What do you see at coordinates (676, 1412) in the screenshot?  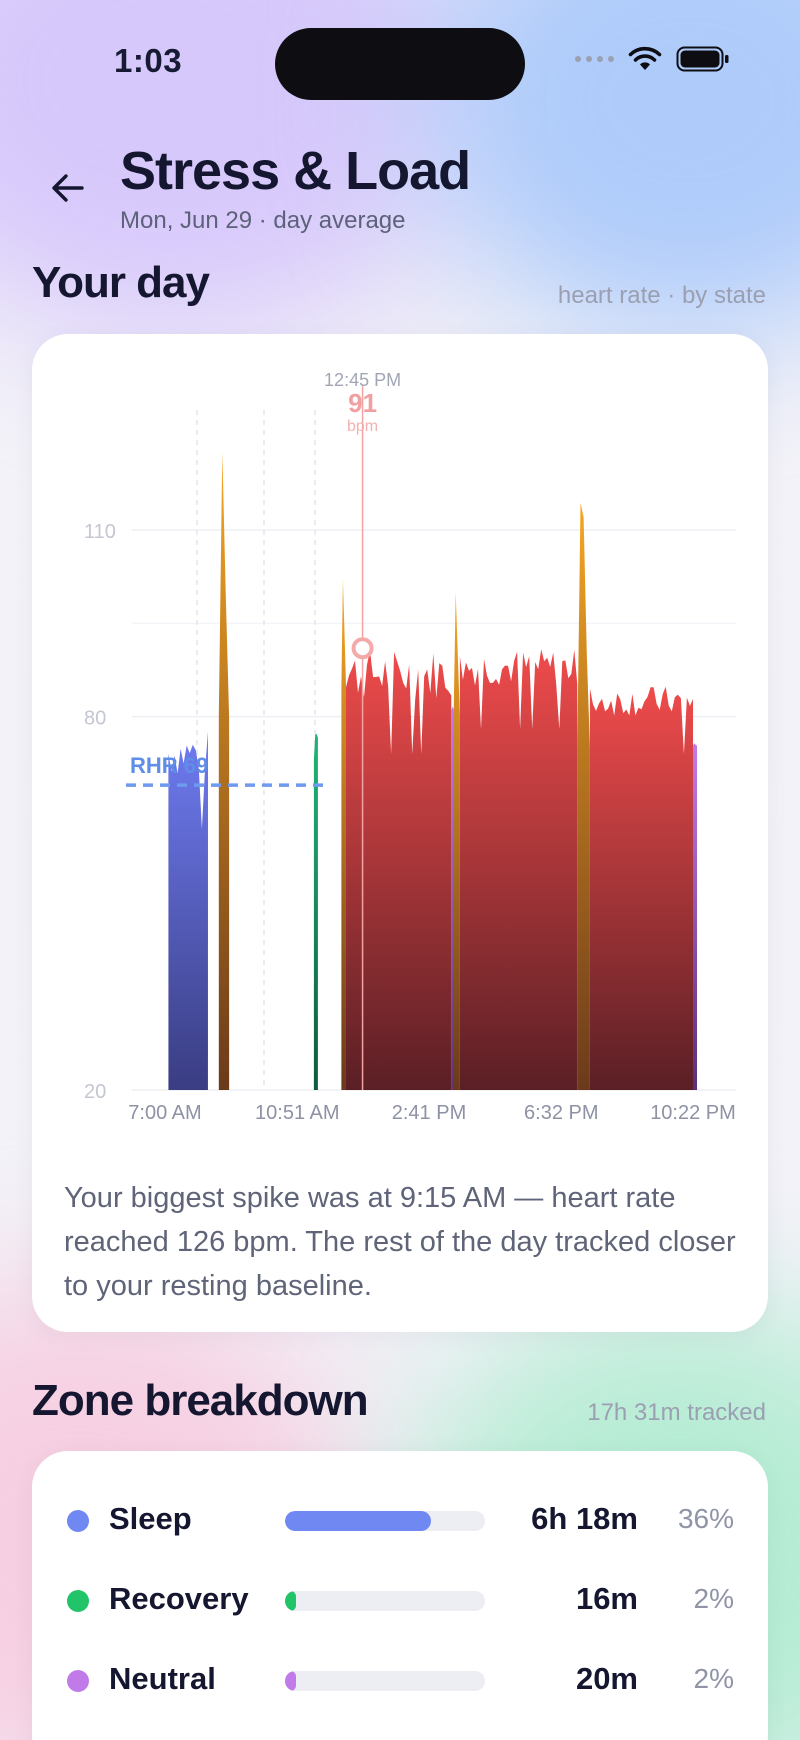 I see `zone-breakdown-meta: 17h 31m tracked` at bounding box center [676, 1412].